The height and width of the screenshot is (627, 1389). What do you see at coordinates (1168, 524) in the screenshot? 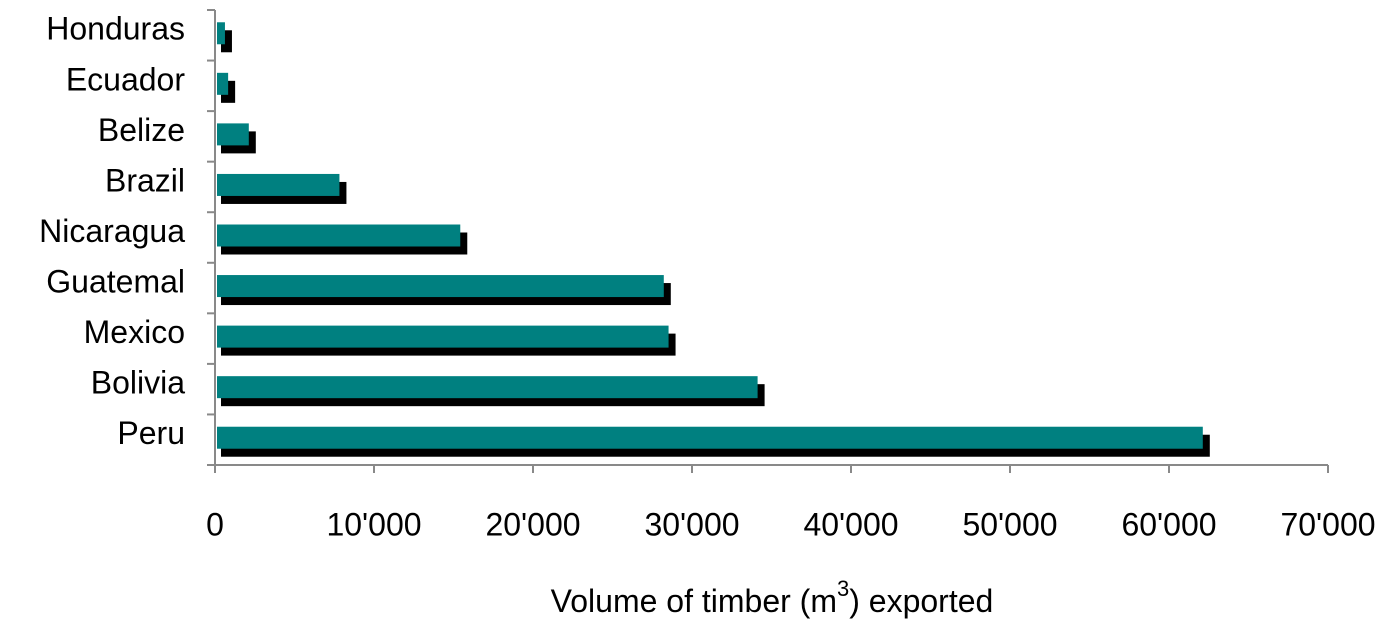
I see `x-tick-label: 60'000` at bounding box center [1168, 524].